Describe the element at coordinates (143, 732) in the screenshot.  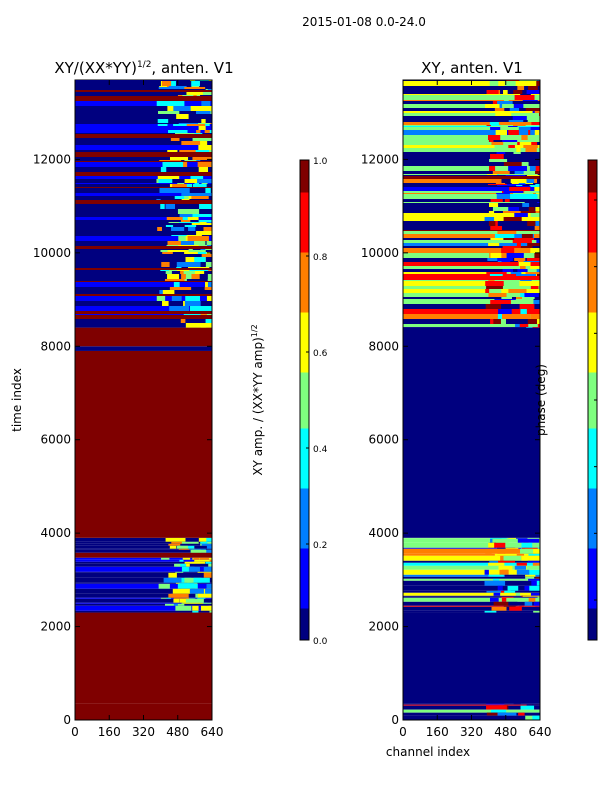
I see `x-tick-label: 320` at that location.